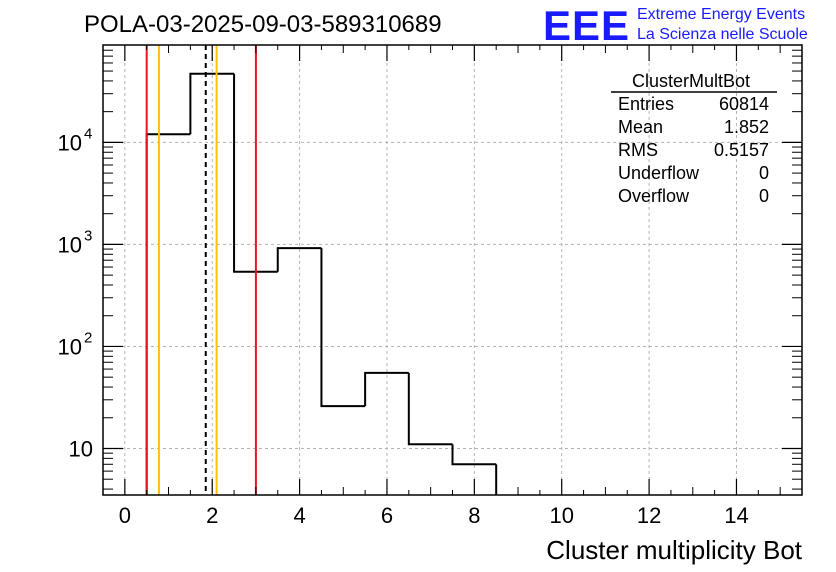 This screenshot has width=836, height=572. I want to click on y-tick-exponent: 4, so click(88, 133).